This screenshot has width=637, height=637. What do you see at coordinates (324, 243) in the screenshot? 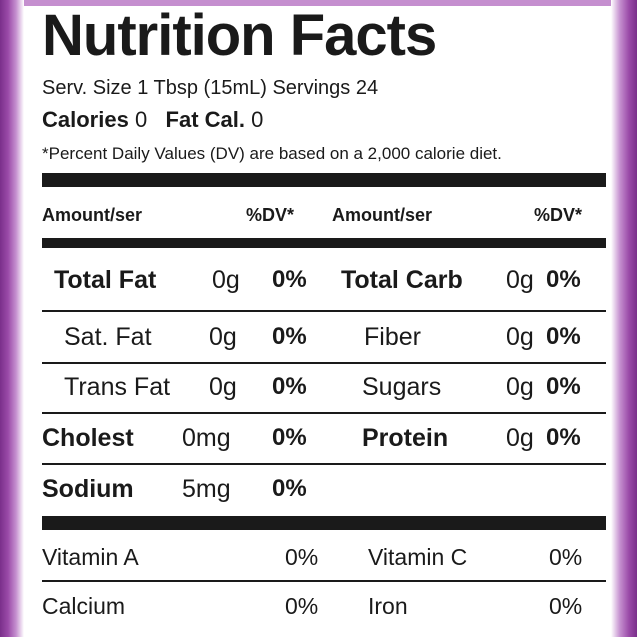
I see `header-divider` at bounding box center [324, 243].